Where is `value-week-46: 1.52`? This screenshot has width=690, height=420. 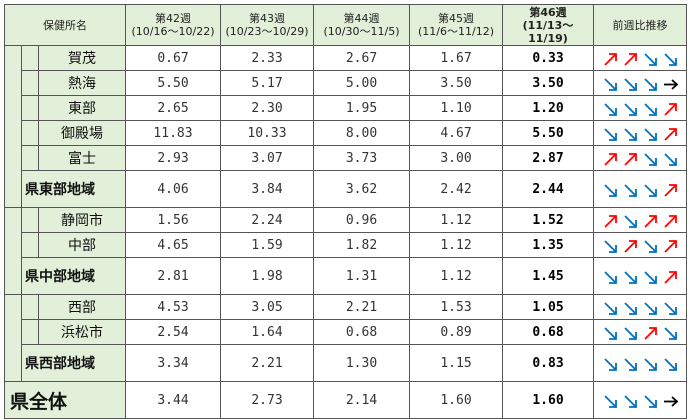 value-week-46: 1.52 is located at coordinates (548, 220).